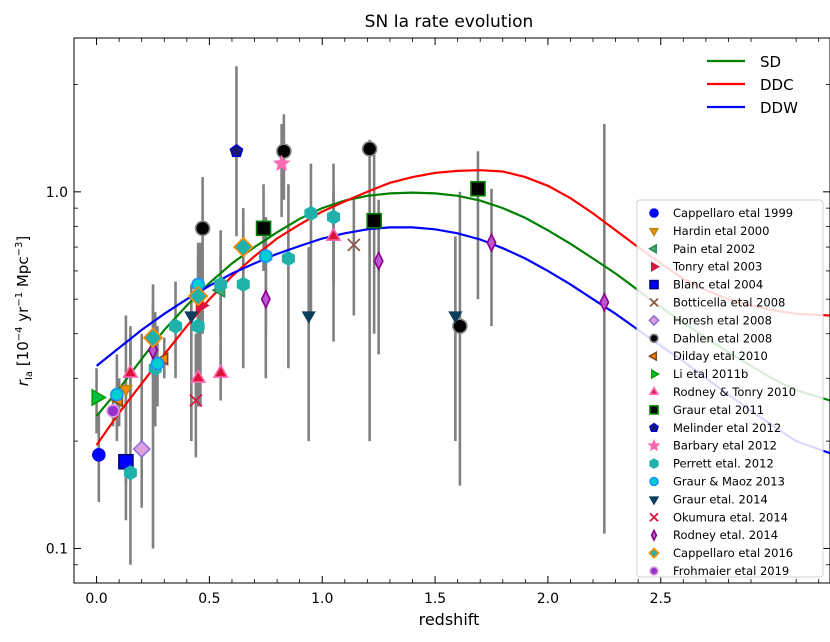 This screenshot has height=642, width=830. I want to click on y-label-unit-mid2: Mpc, so click(23, 273).